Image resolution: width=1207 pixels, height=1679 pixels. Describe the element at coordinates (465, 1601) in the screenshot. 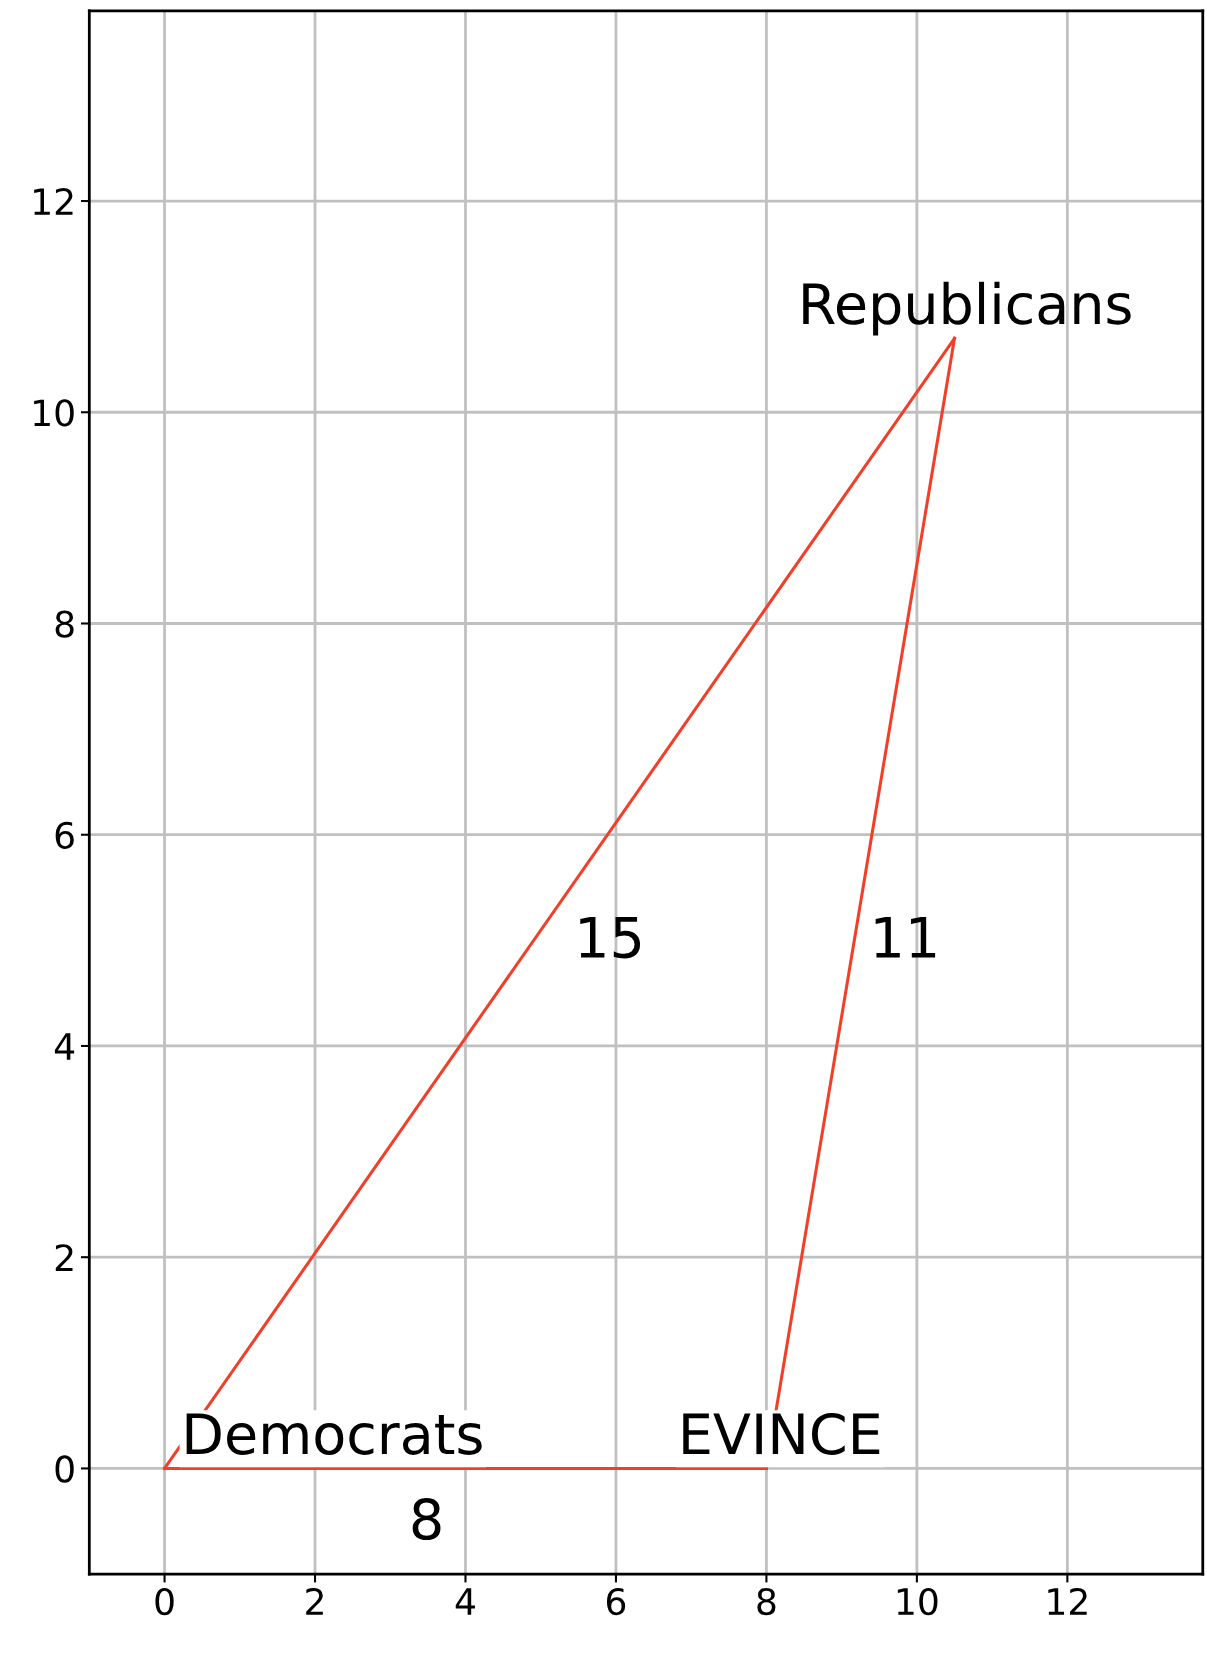

I see `x-tick-label: 4` at that location.